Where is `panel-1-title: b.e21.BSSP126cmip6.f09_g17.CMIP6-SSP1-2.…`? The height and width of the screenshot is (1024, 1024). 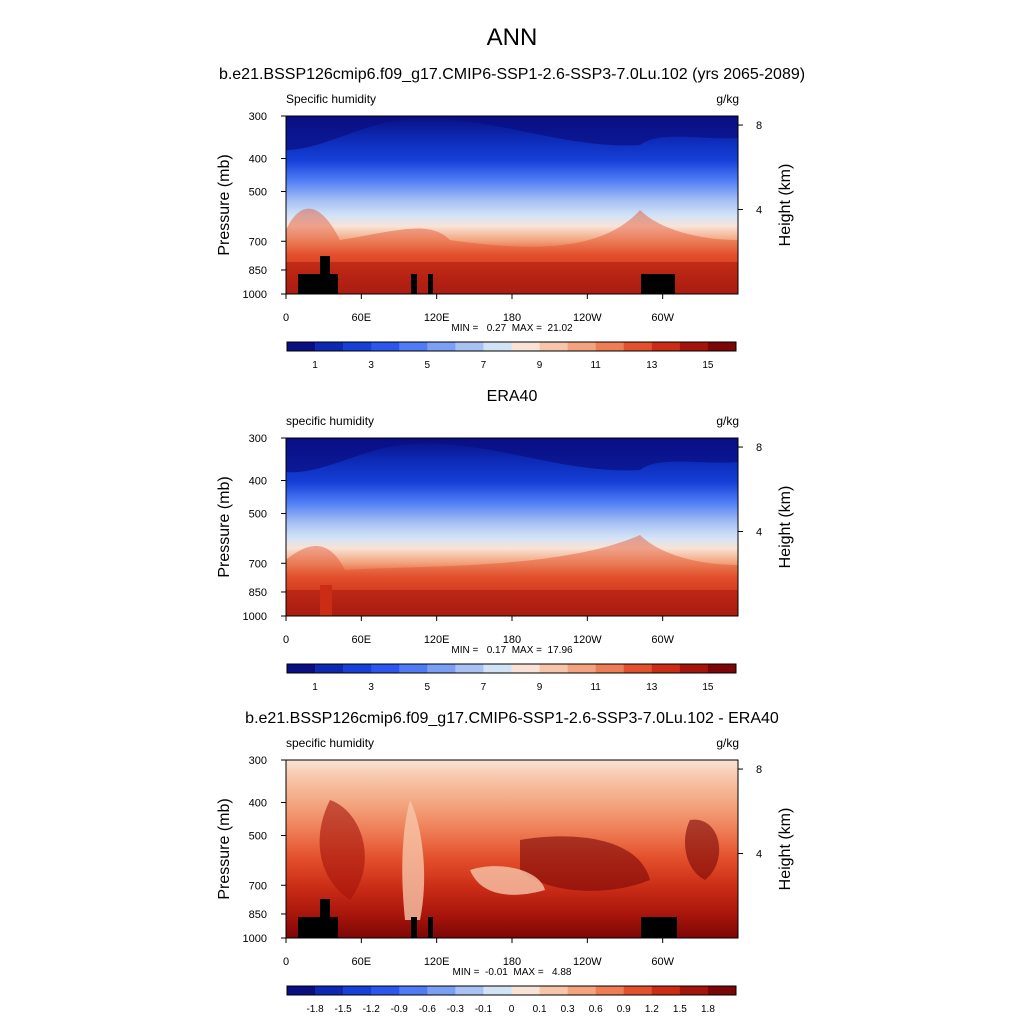
panel-1-title: b.e21.BSSP126cmip6.f09_g17.CMIP6-SSP1-2.… is located at coordinates (512, 74).